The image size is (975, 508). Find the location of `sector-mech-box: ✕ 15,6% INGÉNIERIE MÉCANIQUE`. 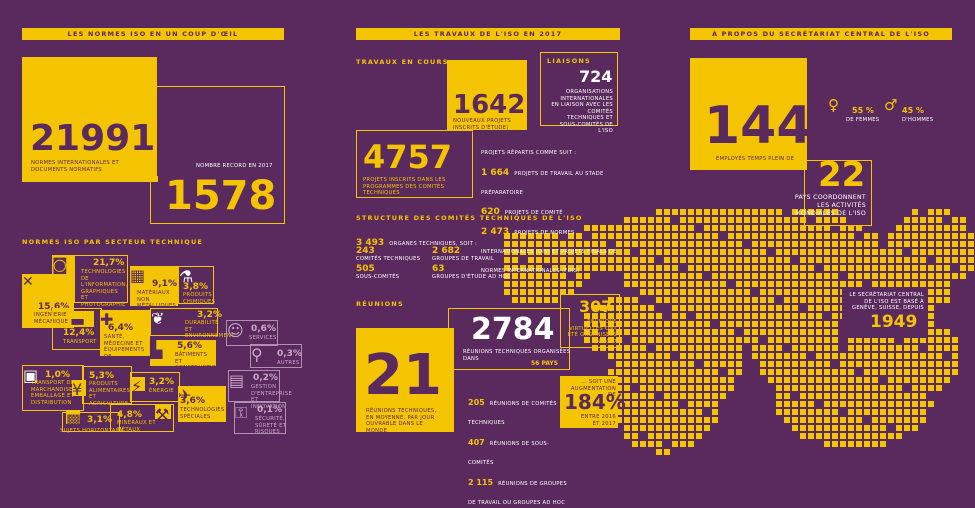

sector-mech-box: ✕ 15,6% INGÉNIERIE MÉCANIQUE is located at coordinates (48, 301).